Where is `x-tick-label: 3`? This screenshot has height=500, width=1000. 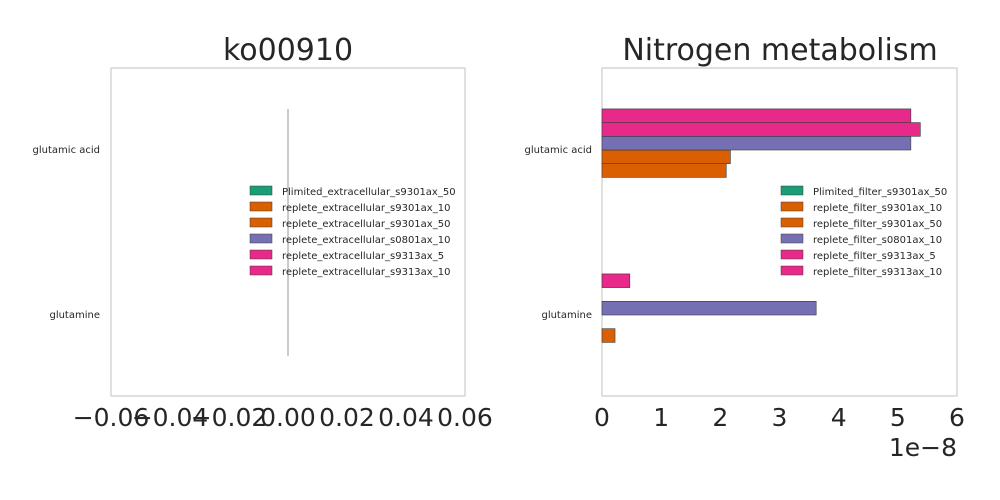 x-tick-label: 3 is located at coordinates (780, 417).